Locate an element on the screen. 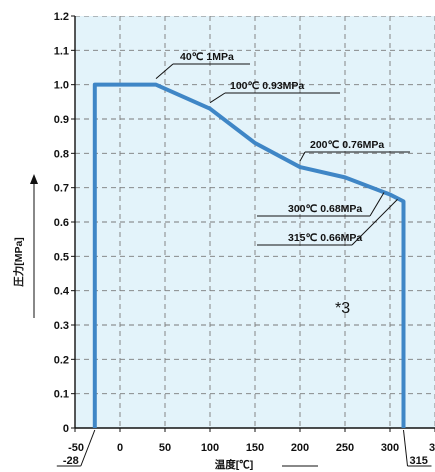  y-tick-label: 0.6 is located at coordinates (61, 223).